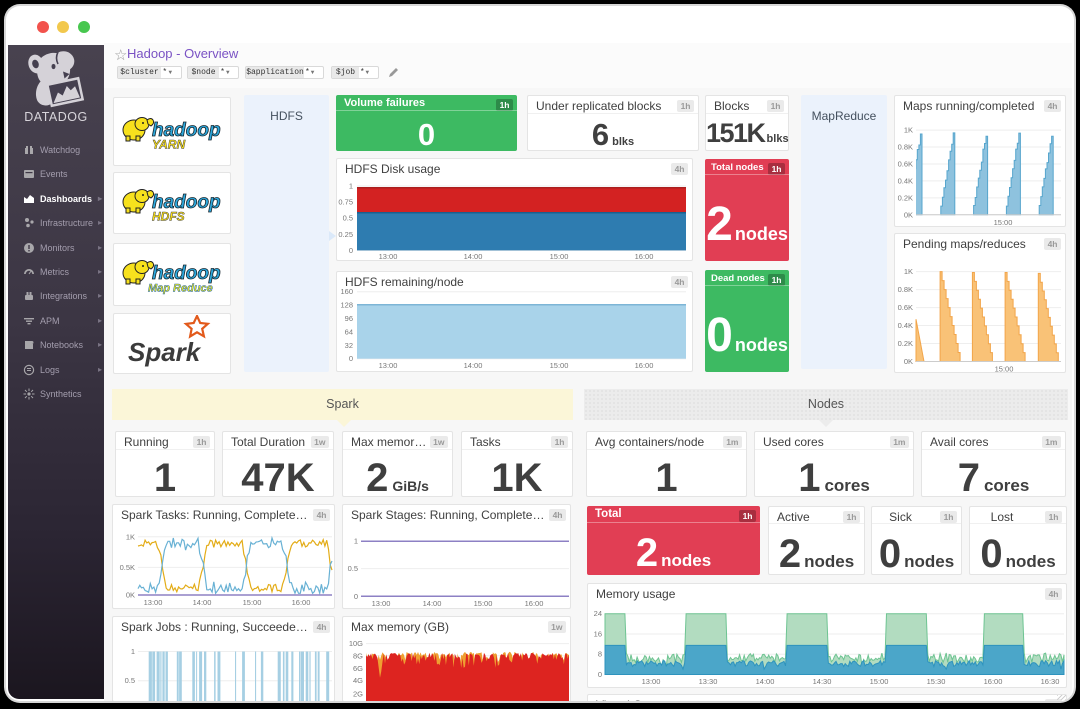 This screenshot has width=1080, height=709. Describe the element at coordinates (346, 305) in the screenshot. I see `svg-text: 128` at that location.